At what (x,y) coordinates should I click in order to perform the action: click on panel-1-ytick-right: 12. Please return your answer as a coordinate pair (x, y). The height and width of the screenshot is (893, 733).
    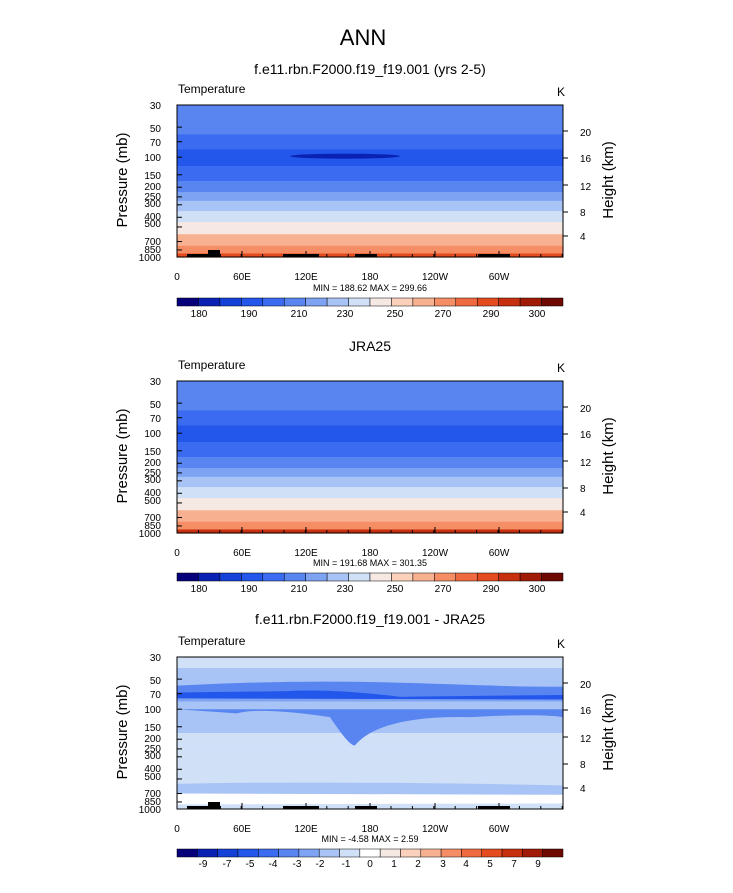
    Looking at the image, I should click on (586, 187).